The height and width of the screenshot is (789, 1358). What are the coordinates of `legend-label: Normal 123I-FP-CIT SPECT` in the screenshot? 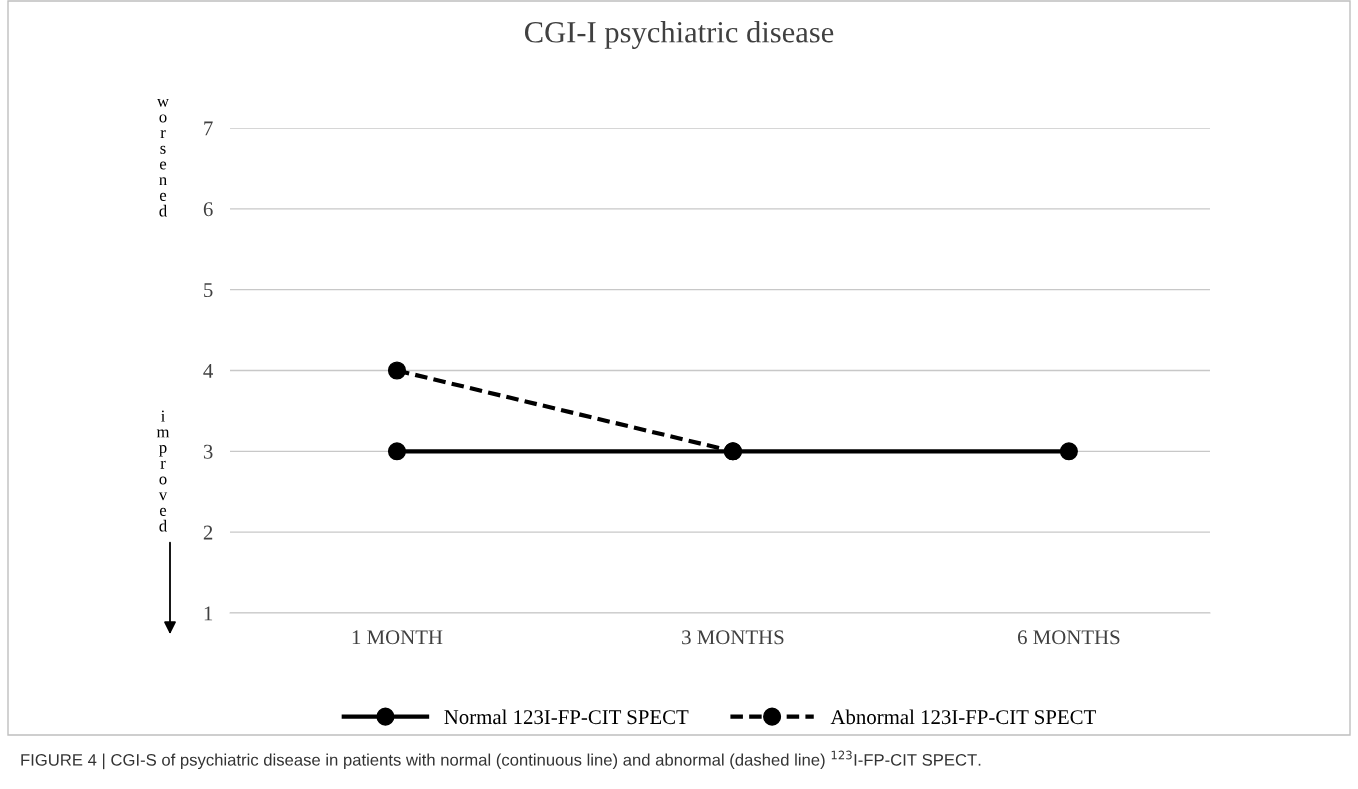 It's located at (566, 717).